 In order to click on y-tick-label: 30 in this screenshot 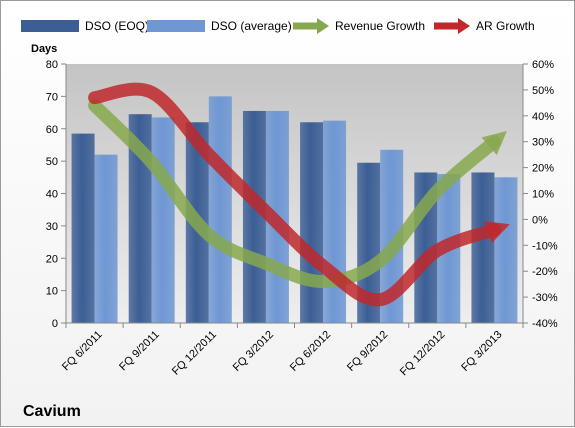, I will do `click(52, 227)`.